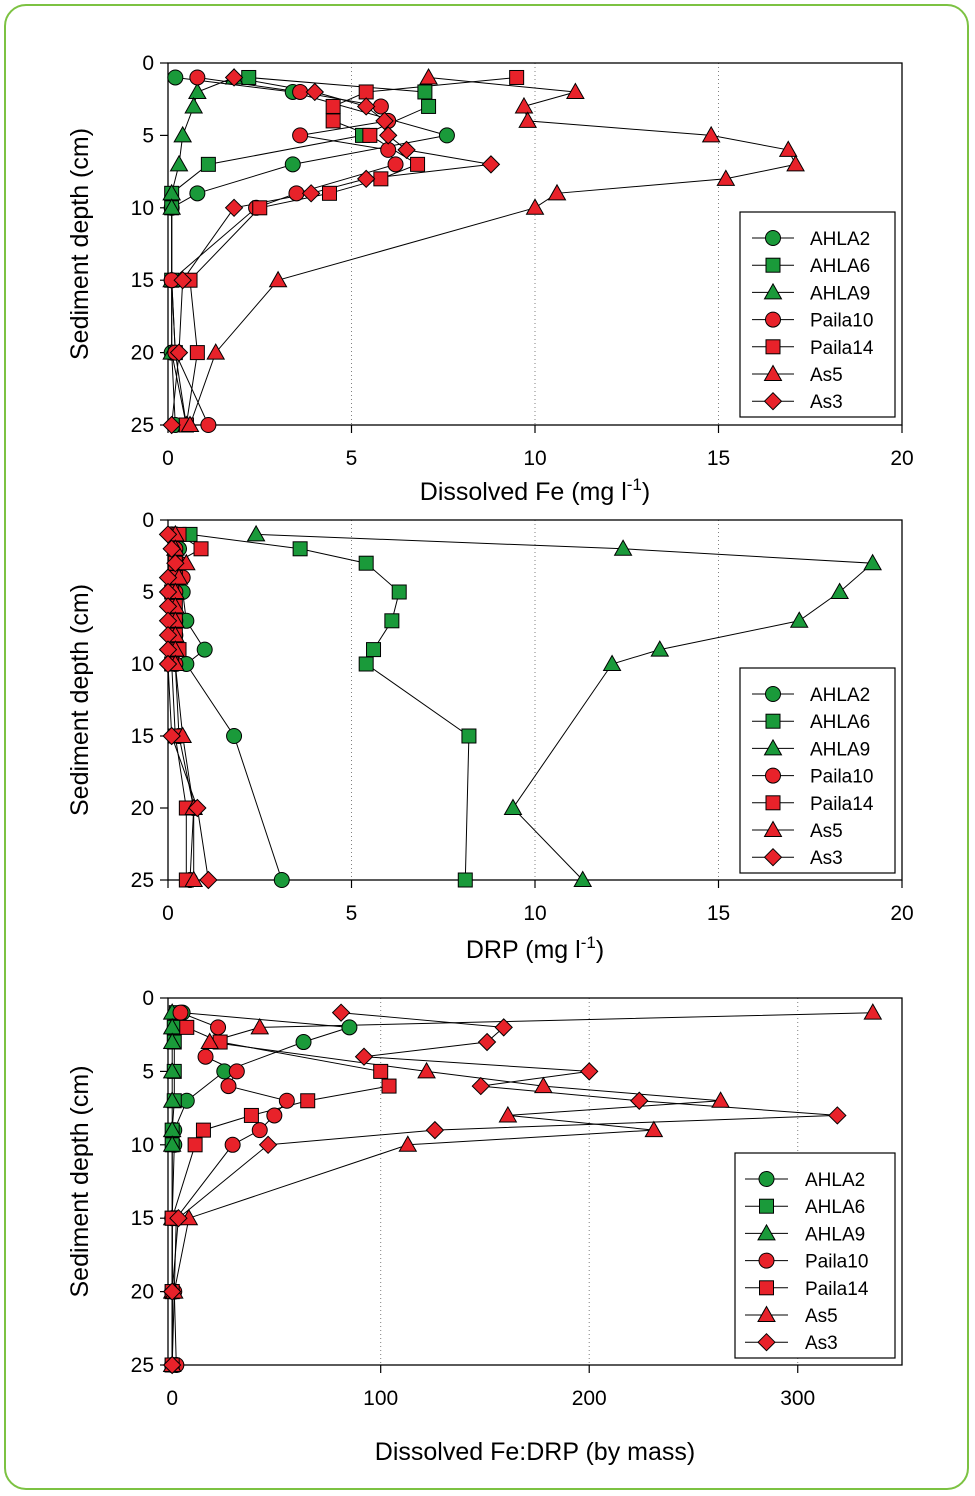 This screenshot has width=975, height=1496. What do you see at coordinates (817, 770) in the screenshot?
I see `legend: AHLA2 AHLA6 AHLA9 Paila10 Paila14 As5 As3` at bounding box center [817, 770].